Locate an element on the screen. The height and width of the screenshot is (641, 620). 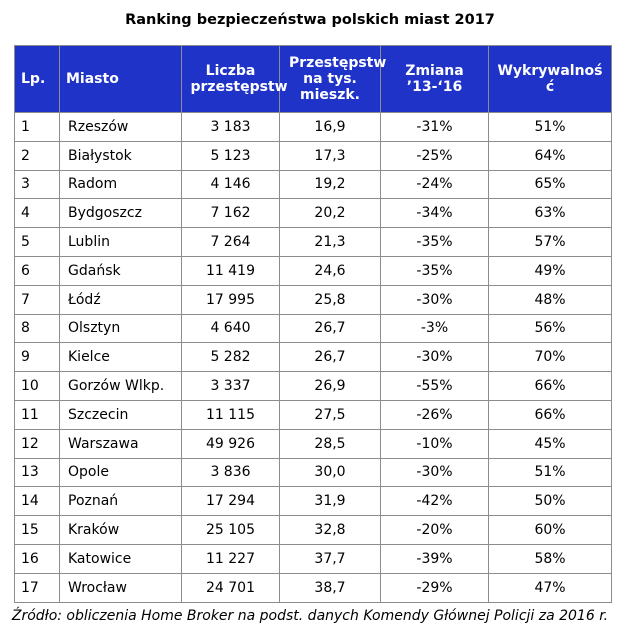
cell-liczba: 24 701 is located at coordinates (230, 587).